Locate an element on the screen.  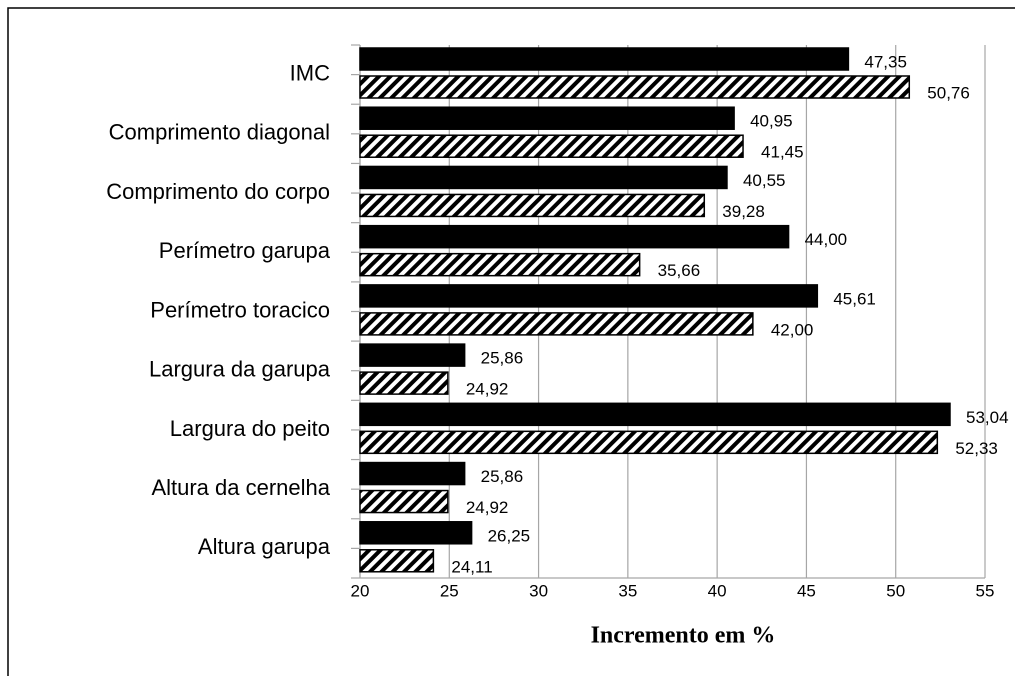
x-tick-label: 25 is located at coordinates (449, 590).